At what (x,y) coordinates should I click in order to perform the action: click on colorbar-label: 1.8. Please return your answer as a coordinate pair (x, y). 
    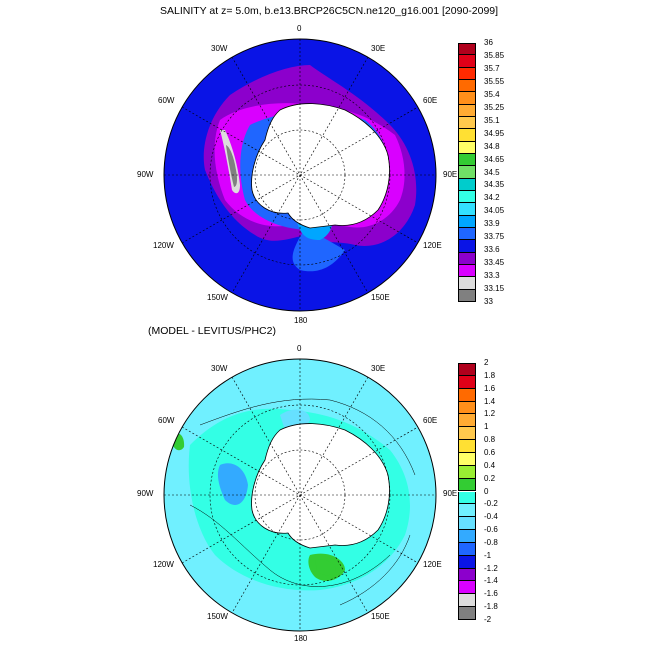
    Looking at the image, I should click on (490, 375).